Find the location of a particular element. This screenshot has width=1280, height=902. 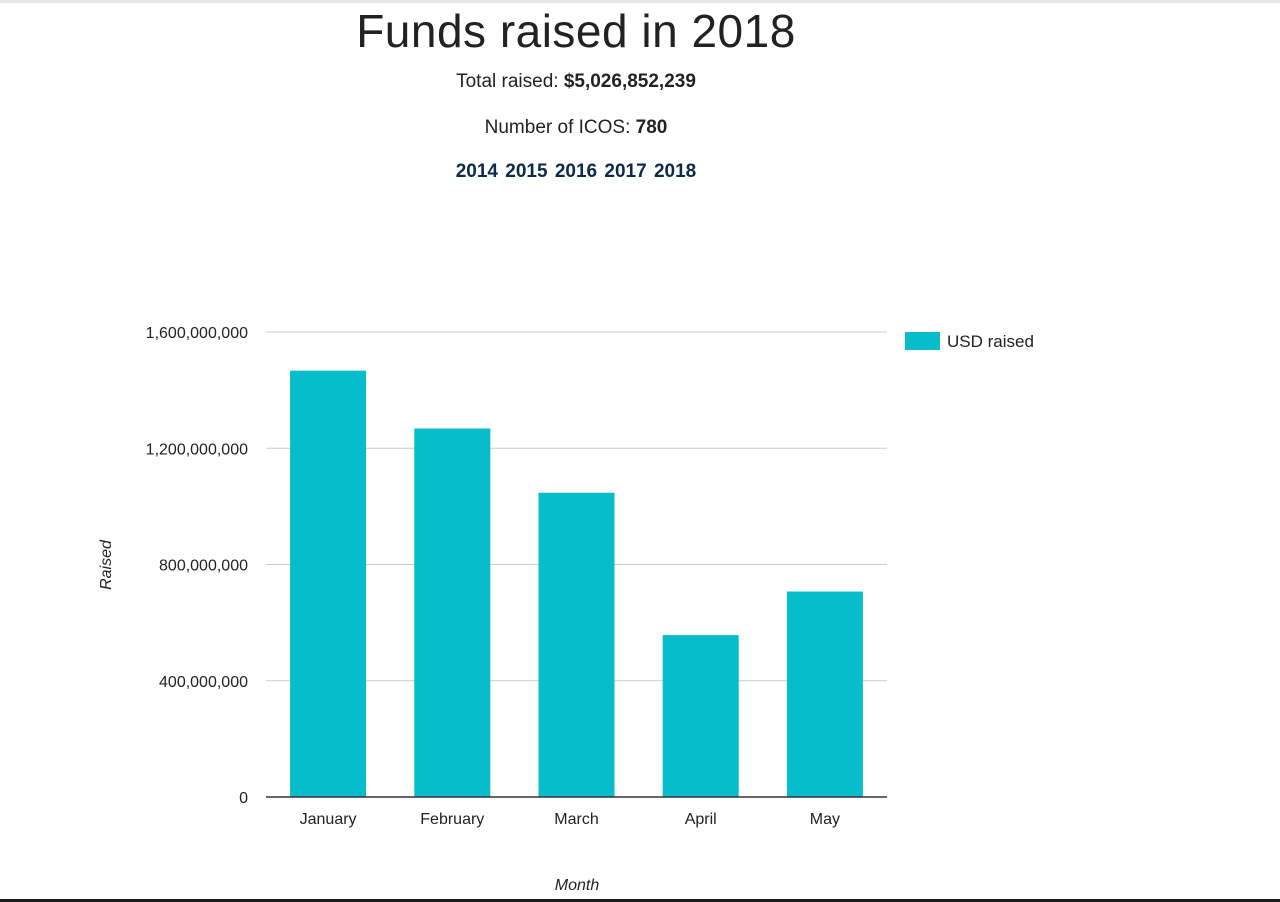

year-selector: 2014 2015 2016 2017 2018 is located at coordinates (576, 172).